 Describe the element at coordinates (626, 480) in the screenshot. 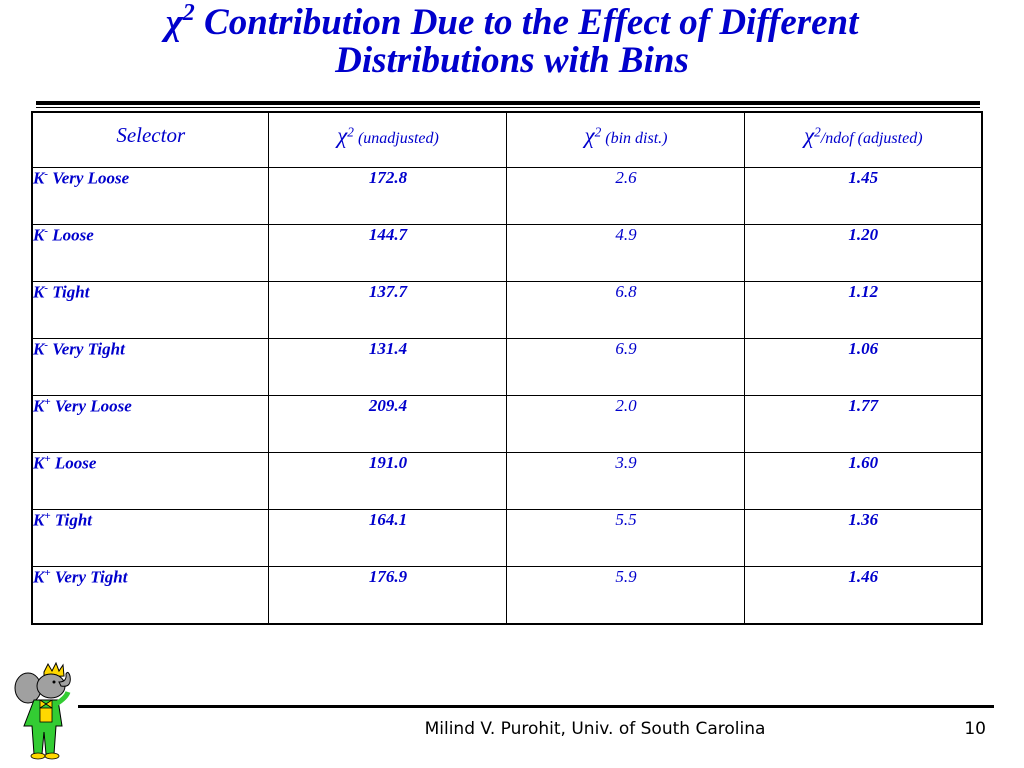

I see `bin-dist-cell: 3.9` at that location.